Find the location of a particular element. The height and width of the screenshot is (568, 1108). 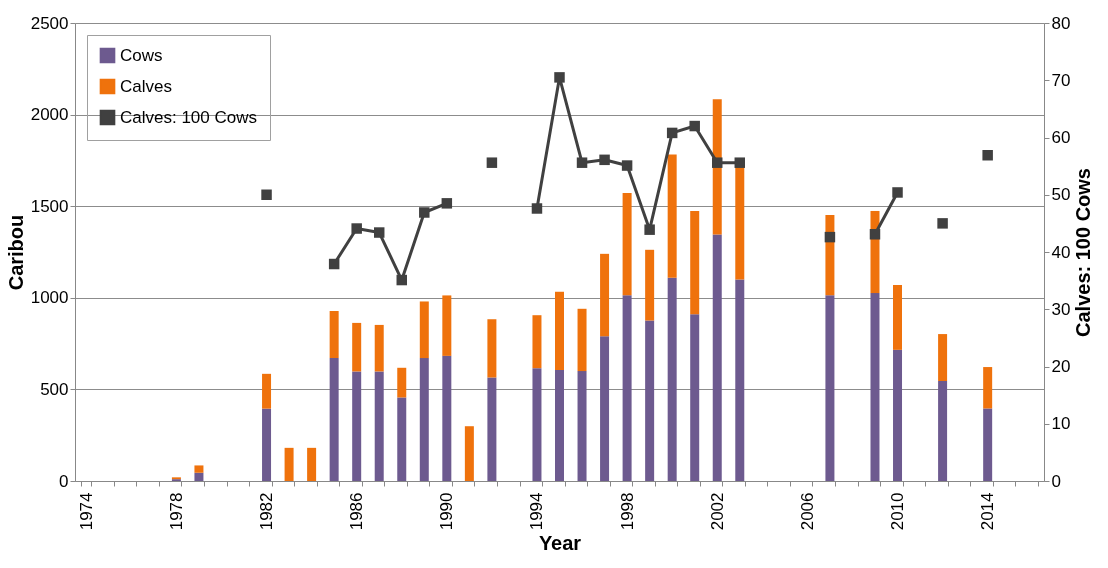

y2-tick-label: 60 is located at coordinates (1061, 137).